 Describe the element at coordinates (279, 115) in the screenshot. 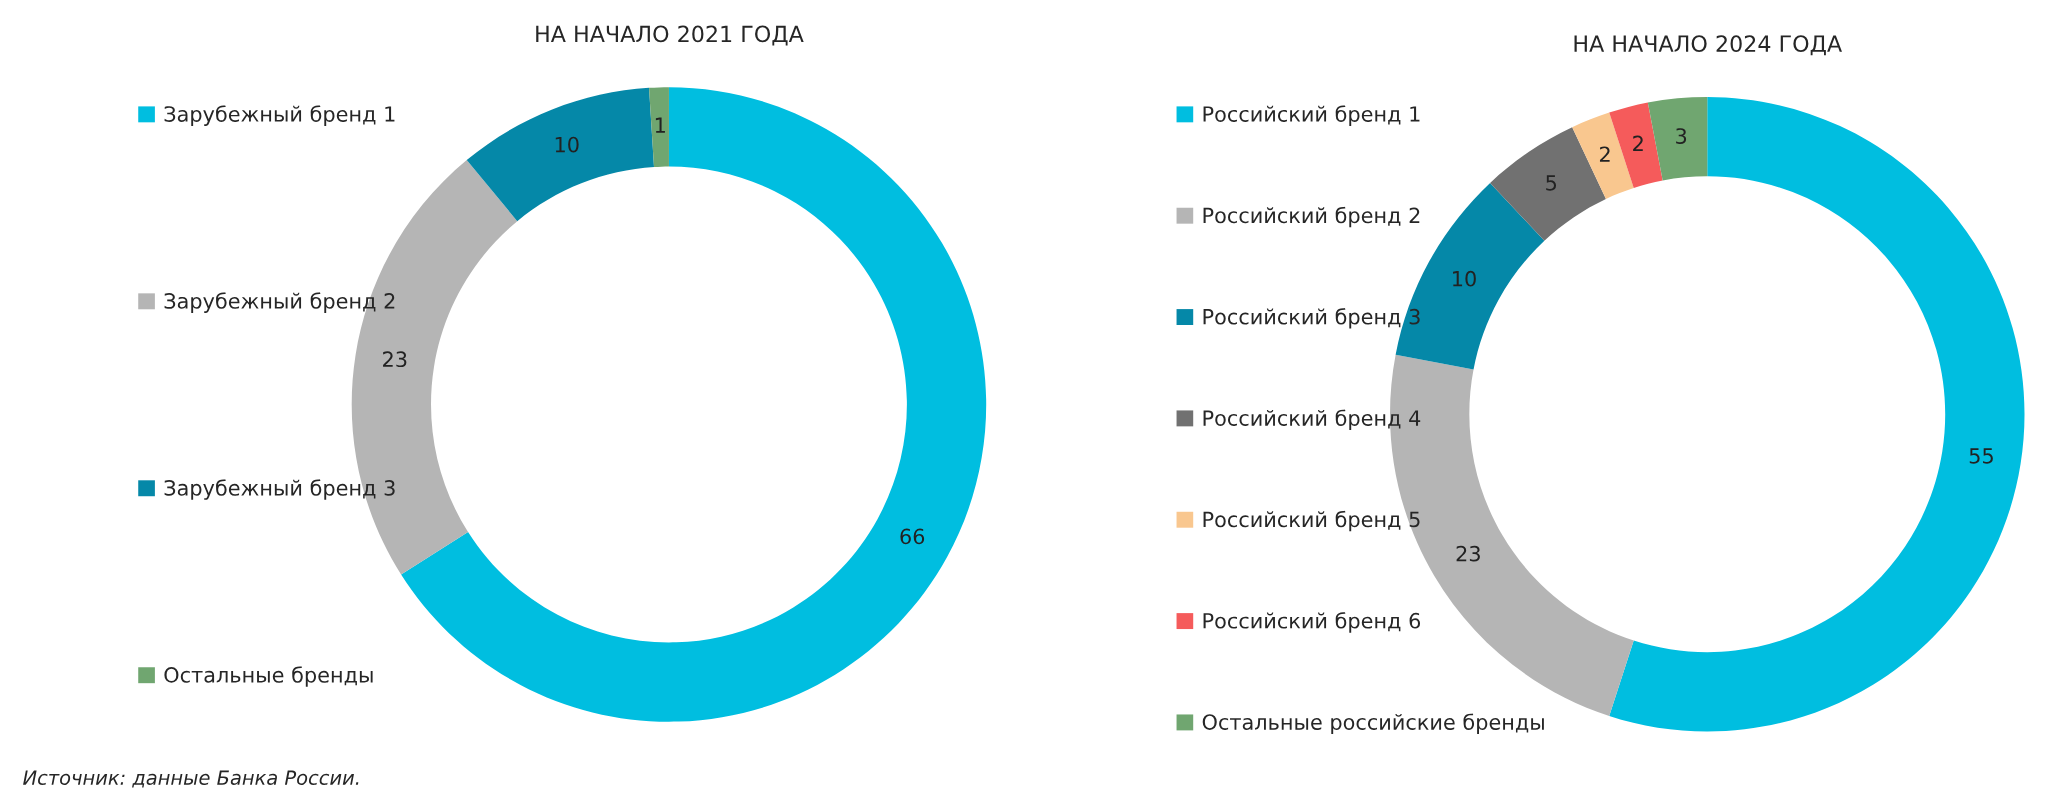

I see `legend-label: Зарубежный бренд 1` at that location.